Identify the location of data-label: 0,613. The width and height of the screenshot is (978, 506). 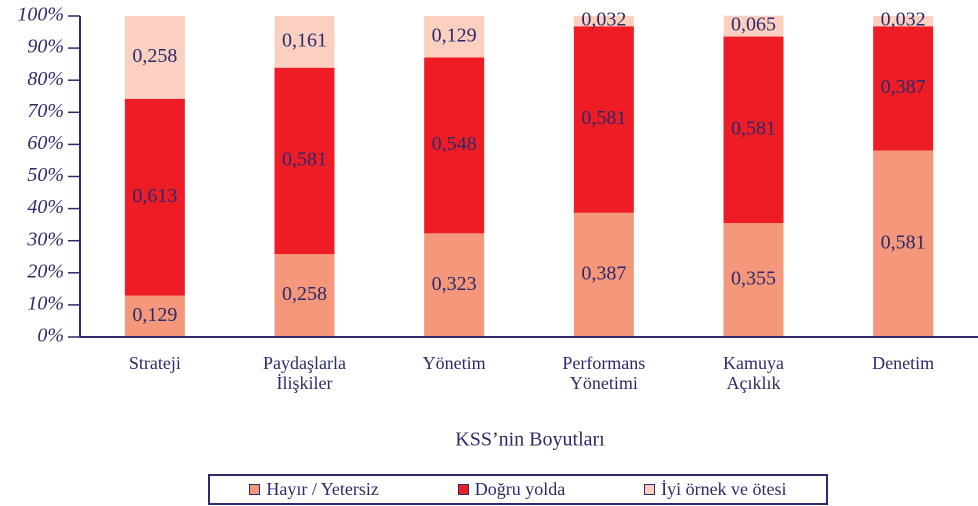
(154, 196).